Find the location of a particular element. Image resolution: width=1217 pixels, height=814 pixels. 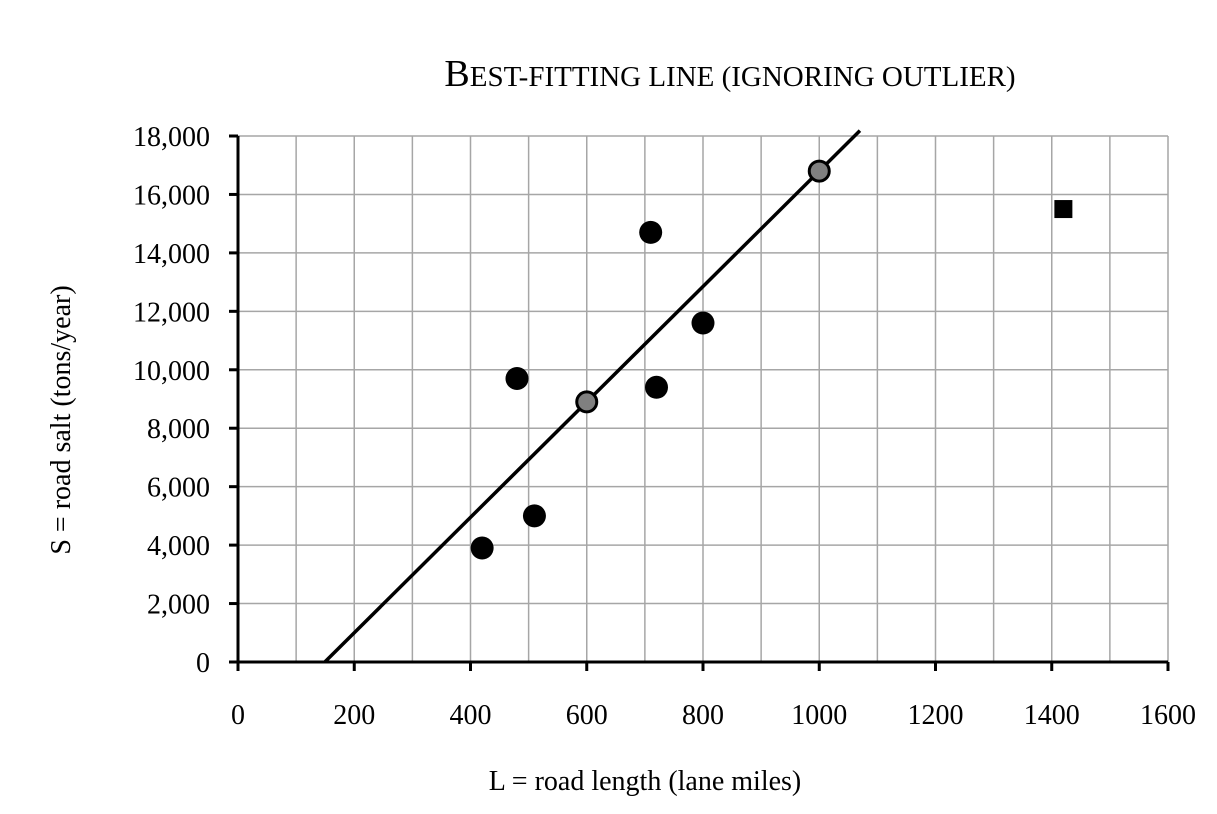

x-tick-label: 400 is located at coordinates (471, 715).